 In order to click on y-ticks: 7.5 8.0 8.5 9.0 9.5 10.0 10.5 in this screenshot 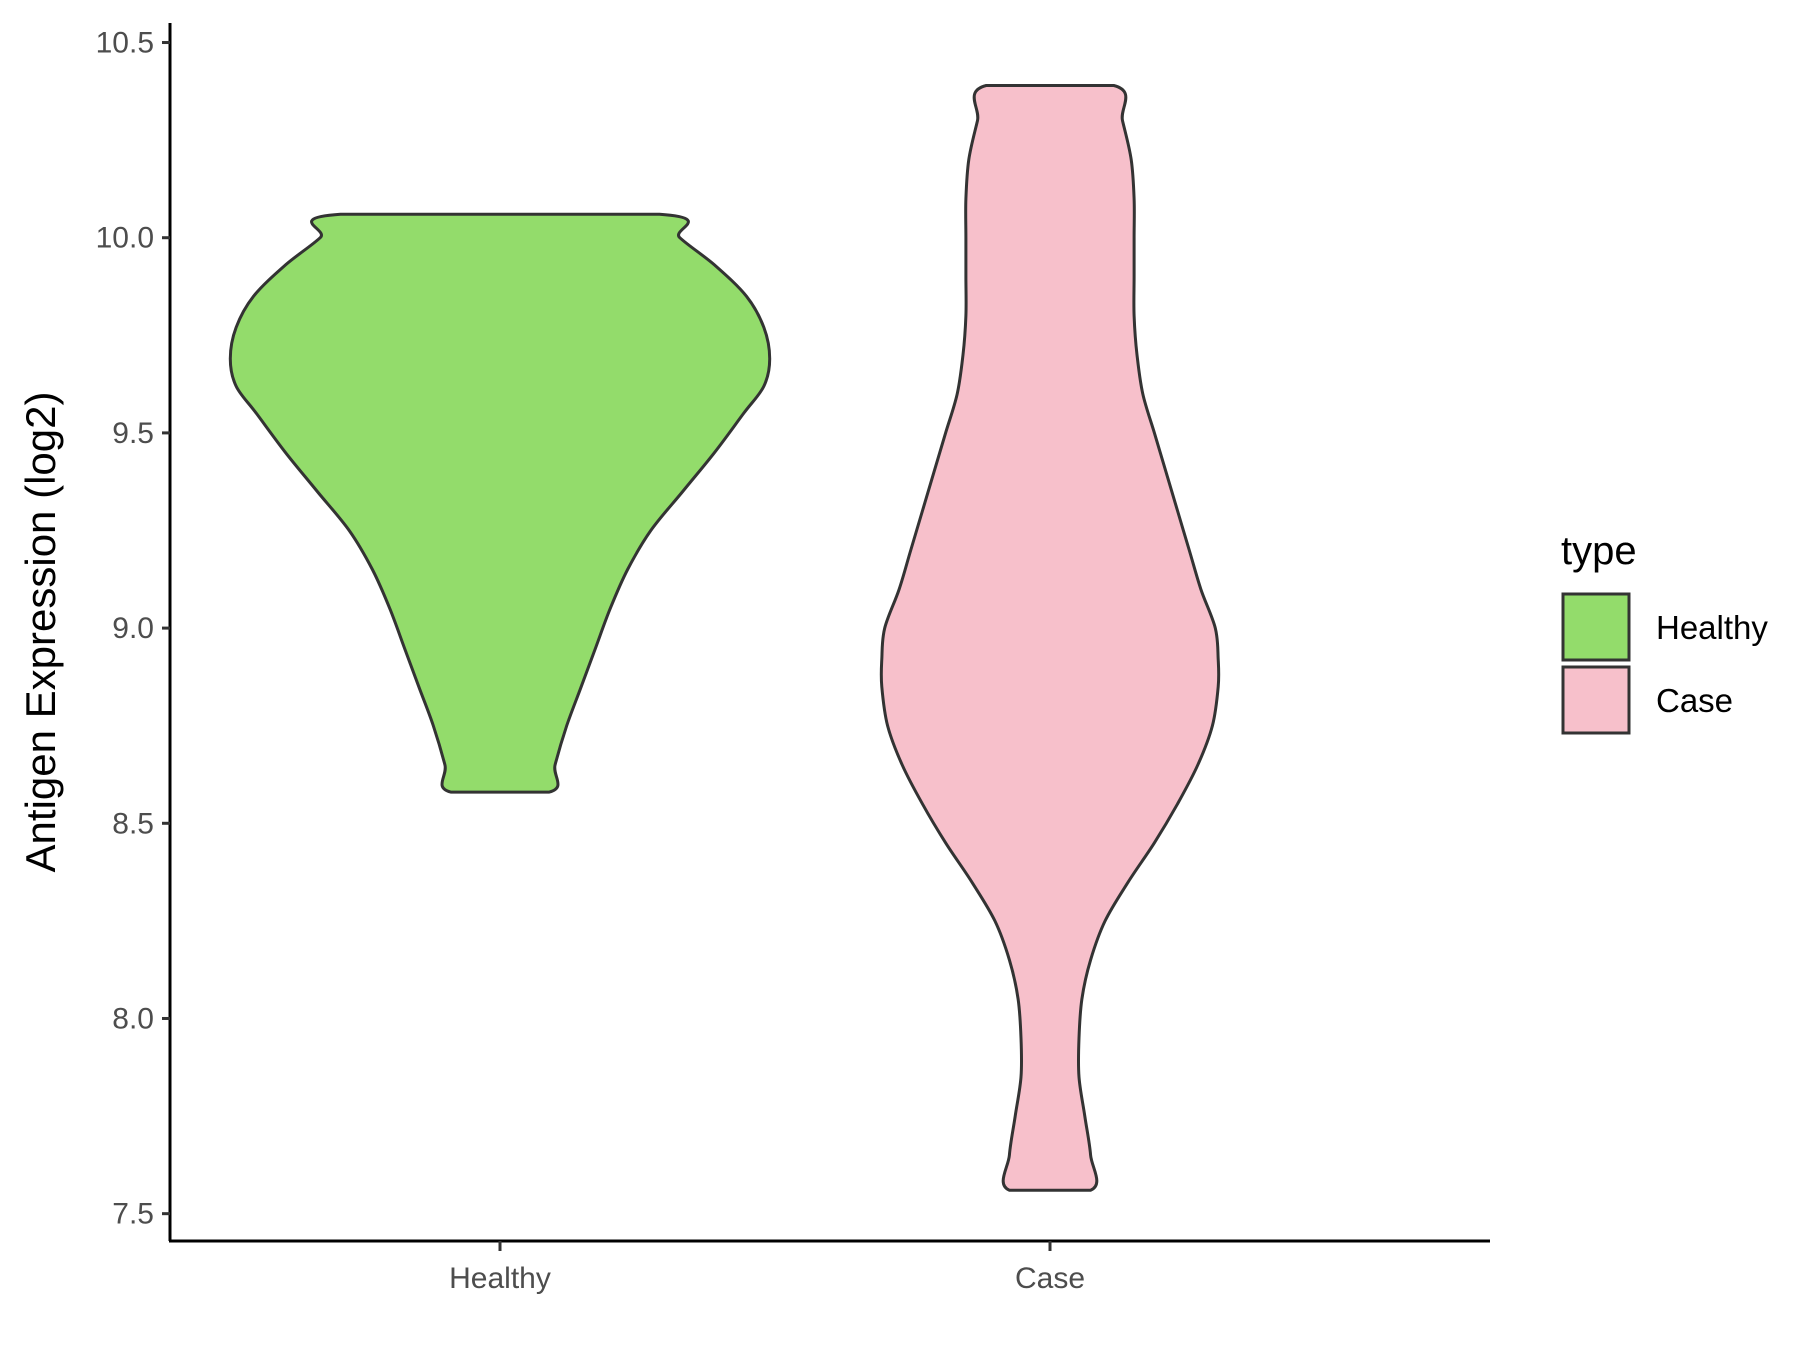, I will do `click(133, 629)`.